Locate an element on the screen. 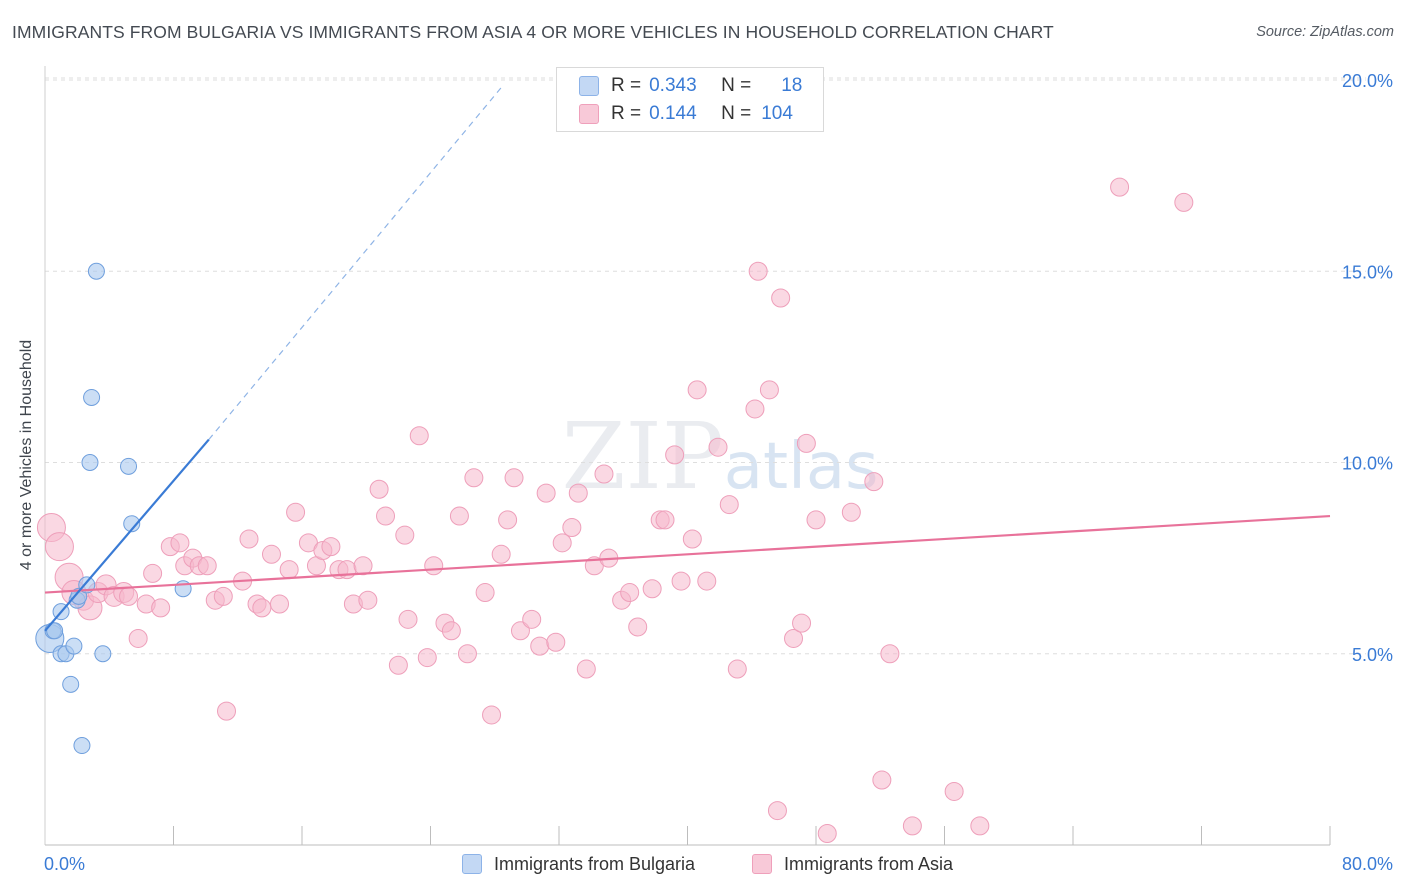 This screenshot has height=892, width=1406. bottom-legend-bulgaria: Immigrants from Bulgaria is located at coordinates (578, 864).